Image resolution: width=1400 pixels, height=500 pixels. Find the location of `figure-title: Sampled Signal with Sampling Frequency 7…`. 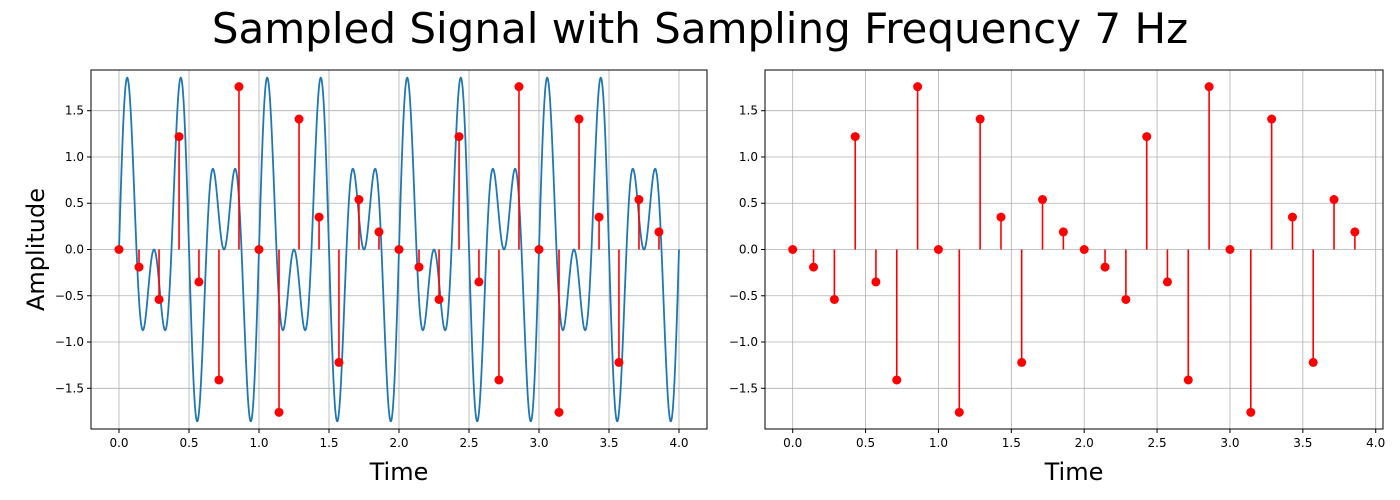

figure-title: Sampled Signal with Sampling Frequency 7… is located at coordinates (700, 28).